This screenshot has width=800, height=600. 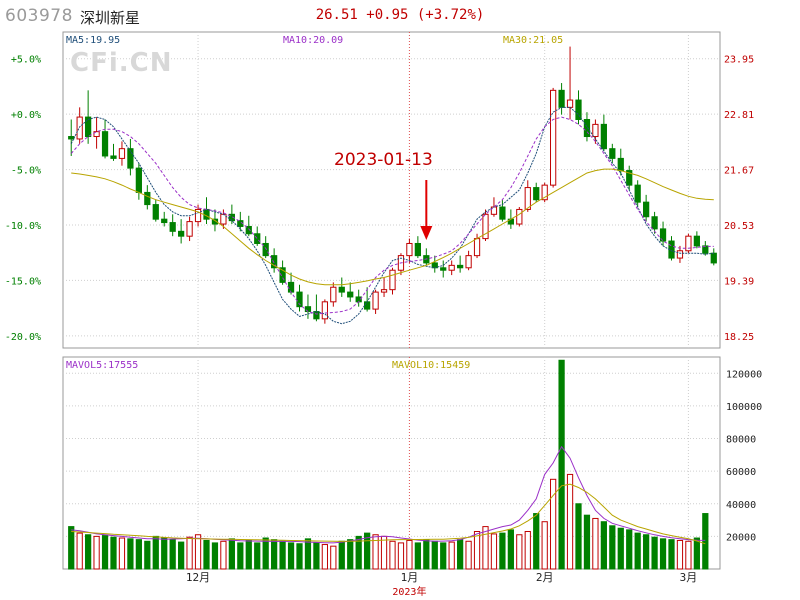 What do you see at coordinates (409, 591) in the screenshot?
I see `year-label: 2023年` at bounding box center [409, 591].